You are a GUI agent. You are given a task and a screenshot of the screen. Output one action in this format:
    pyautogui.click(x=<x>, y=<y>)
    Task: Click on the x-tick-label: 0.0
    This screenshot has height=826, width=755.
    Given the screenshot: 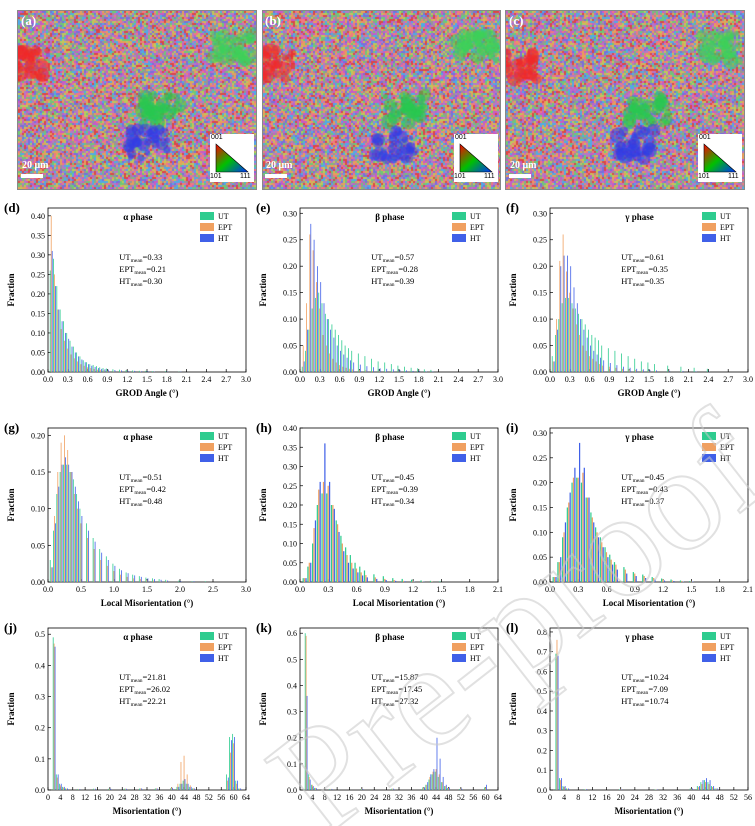 What is the action you would take?
    pyautogui.click(x=300, y=379)
    